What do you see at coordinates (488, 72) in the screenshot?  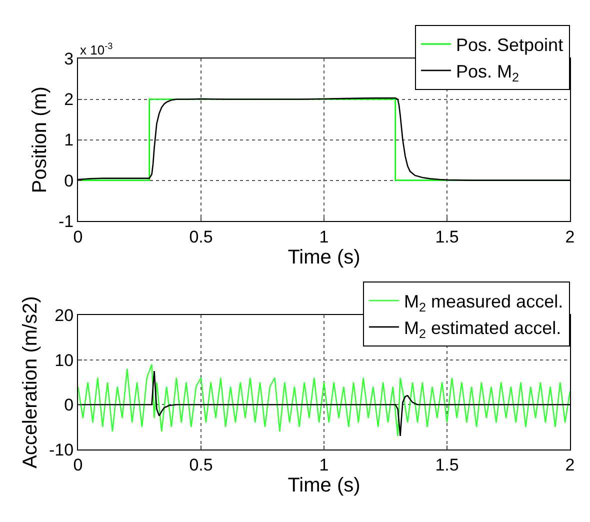 I see `legend-label: Pos. M$_{2}$` at bounding box center [488, 72].